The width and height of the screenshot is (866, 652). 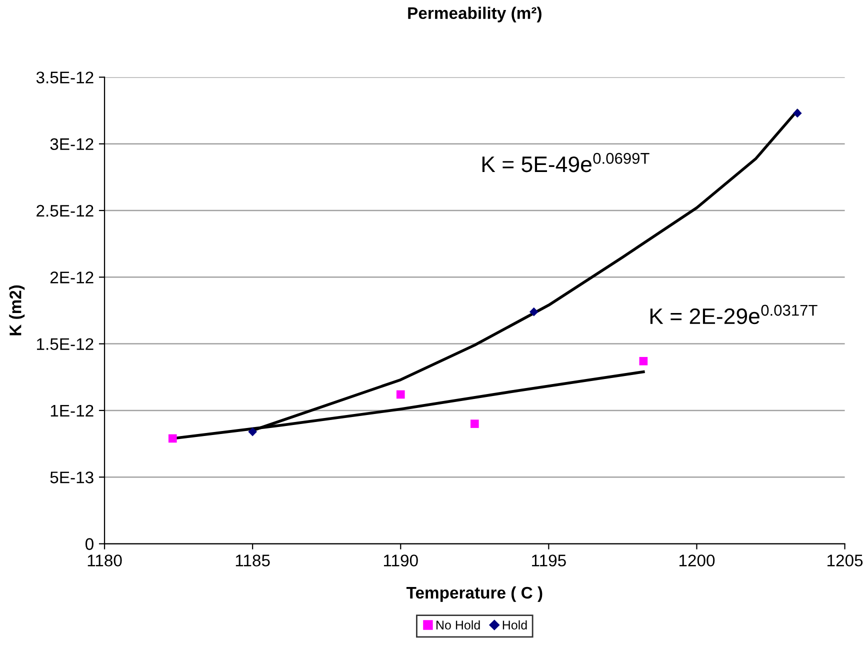 I want to click on x-tick-label: 1190, so click(x=401, y=560).